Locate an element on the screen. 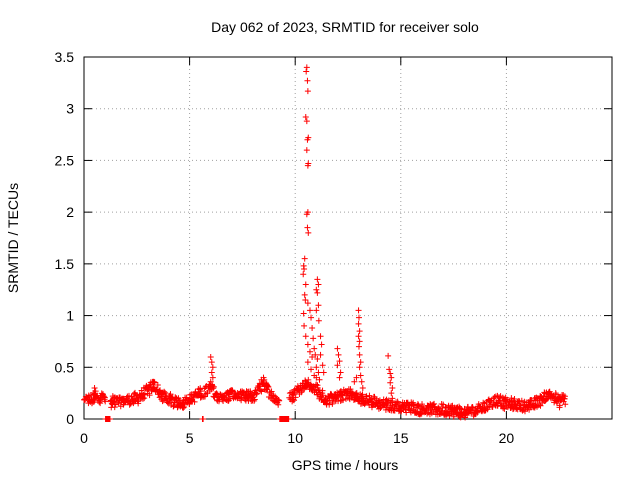 This screenshot has width=640, height=480. y-axis-label: SRMTID / TECUs is located at coordinates (13, 238).